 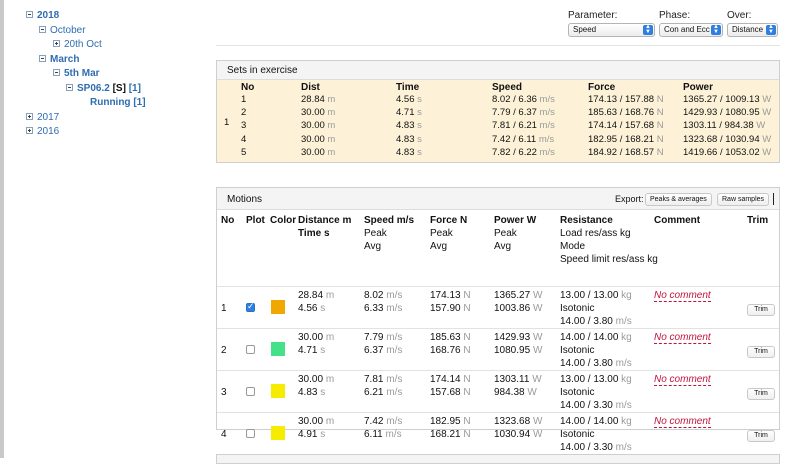 I want to click on phase-select: Con and Ecc ▲ ▼, so click(x=691, y=30).